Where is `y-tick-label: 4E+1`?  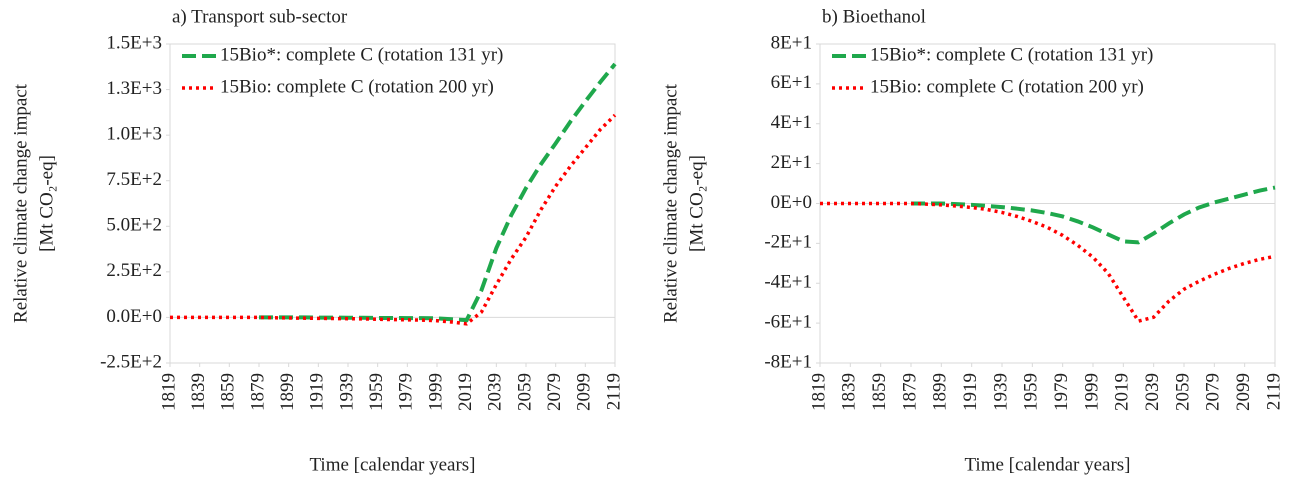
y-tick-label: 4E+1 is located at coordinates (791, 122).